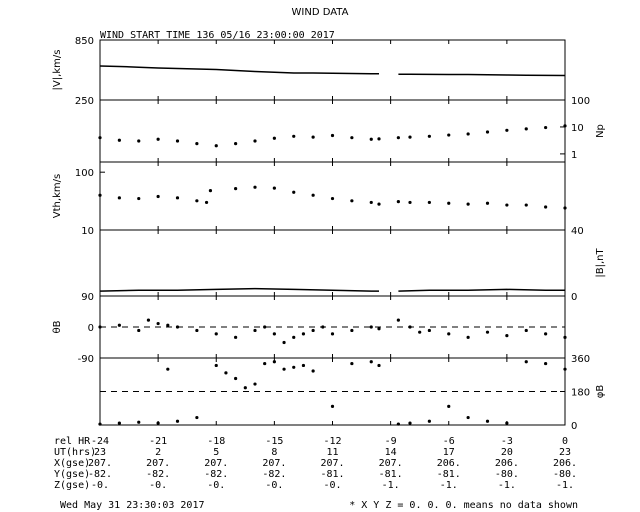  Describe the element at coordinates (565, 463) in the screenshot. I see `table-cell: 206.` at that location.